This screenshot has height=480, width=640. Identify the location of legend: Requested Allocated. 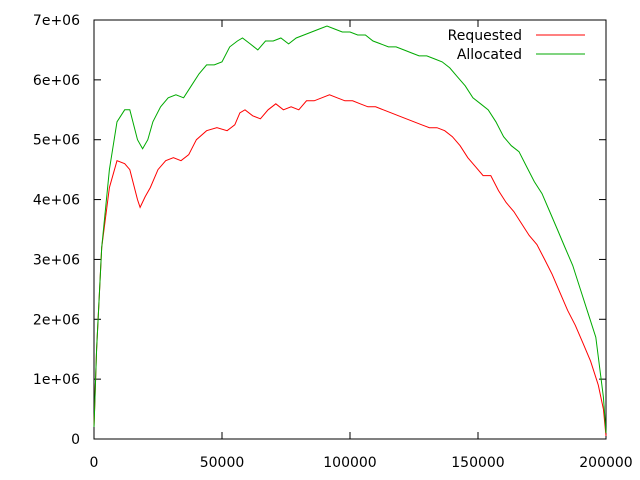
(516, 45).